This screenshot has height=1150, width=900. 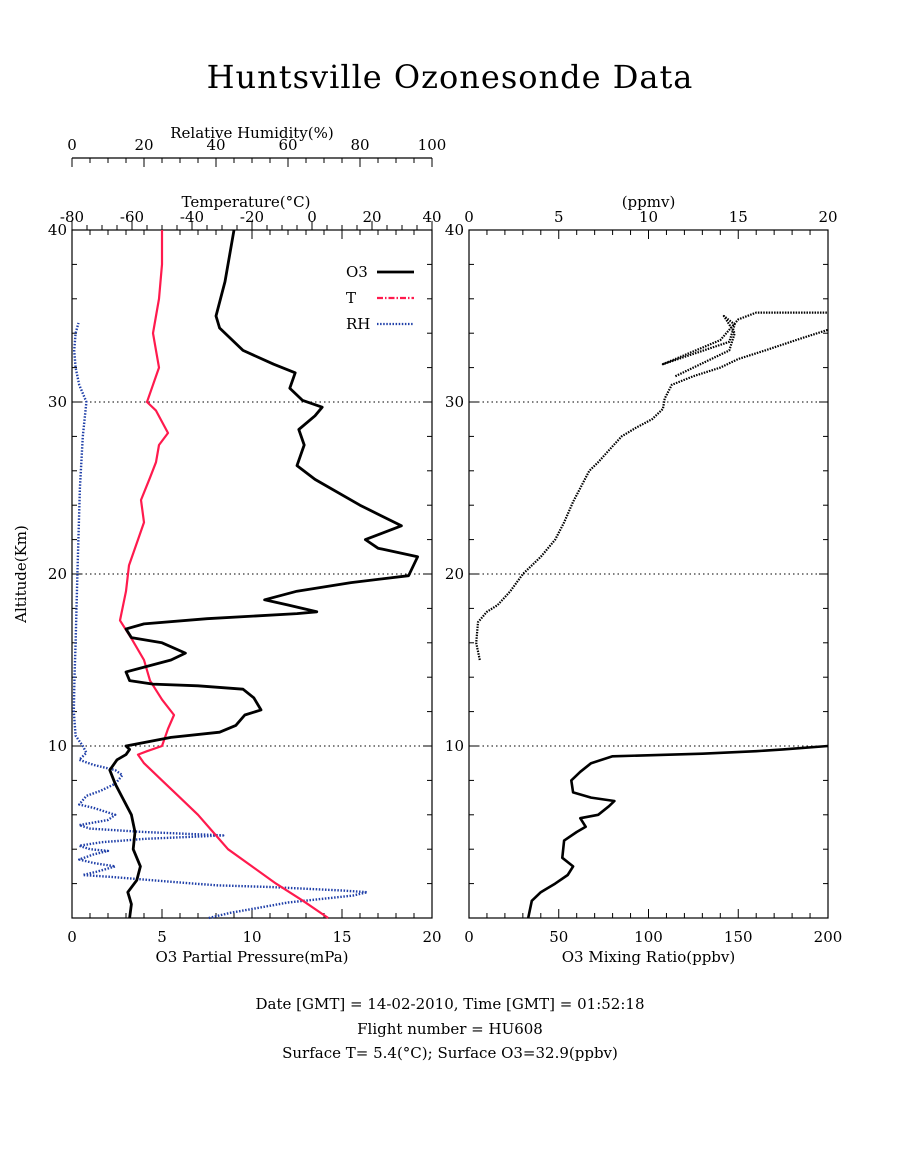 I want to click on ppmv-axis-tick-label: 0, so click(x=469, y=217).